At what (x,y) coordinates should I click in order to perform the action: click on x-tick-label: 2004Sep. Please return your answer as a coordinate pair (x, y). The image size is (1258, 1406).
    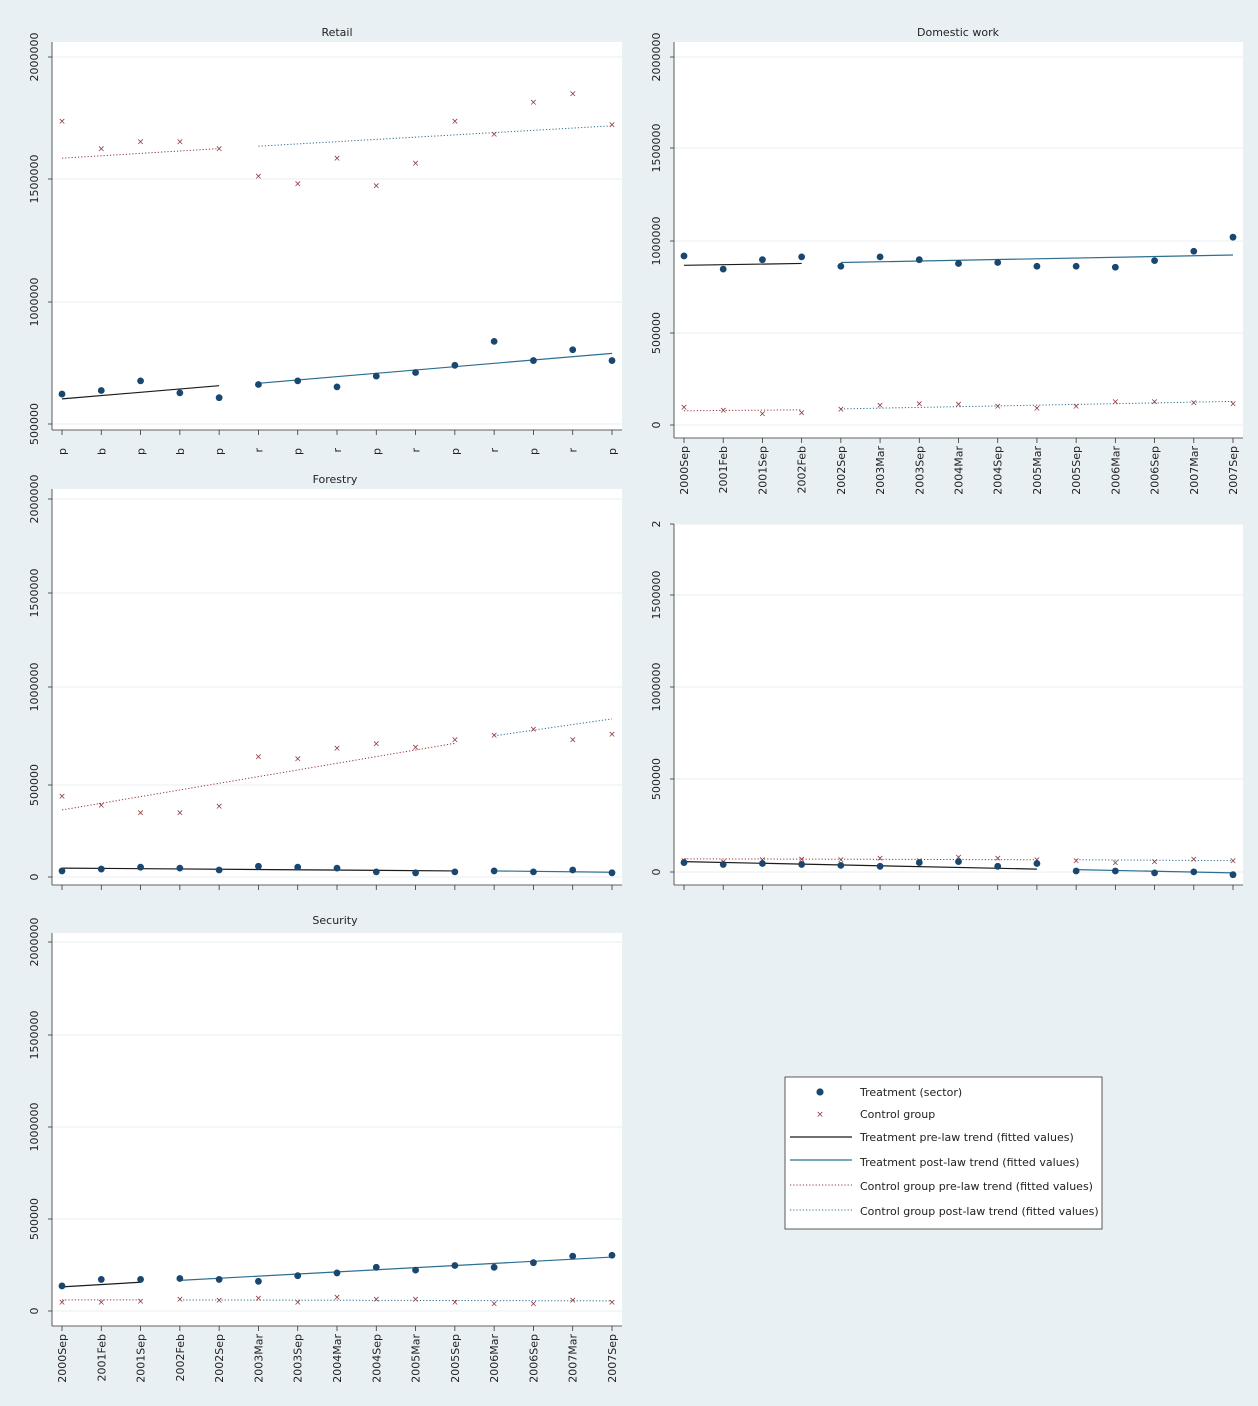
    Looking at the image, I should click on (376, 1358).